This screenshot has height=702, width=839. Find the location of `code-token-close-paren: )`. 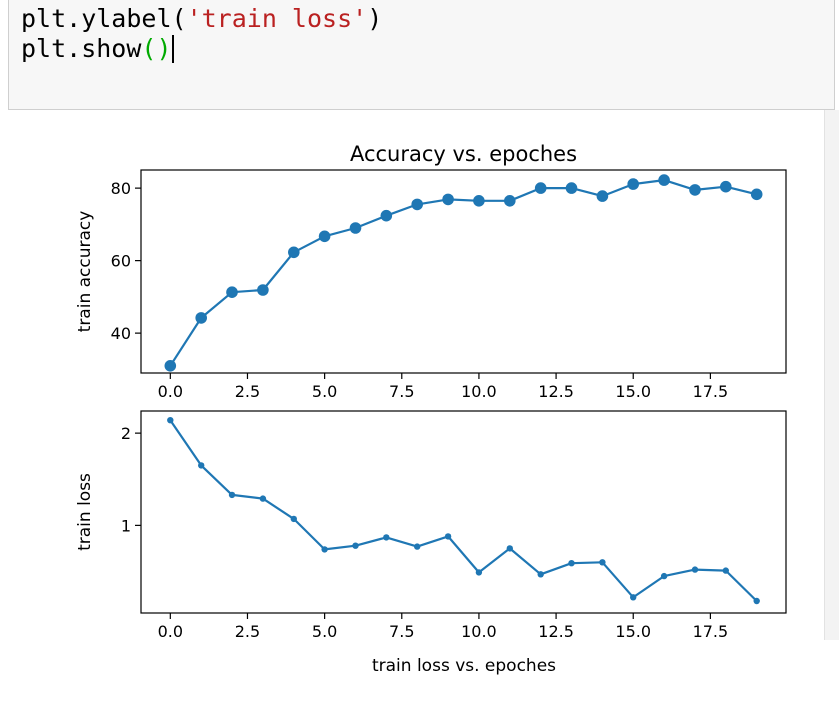

code-token-close-paren: ) is located at coordinates (375, 18).